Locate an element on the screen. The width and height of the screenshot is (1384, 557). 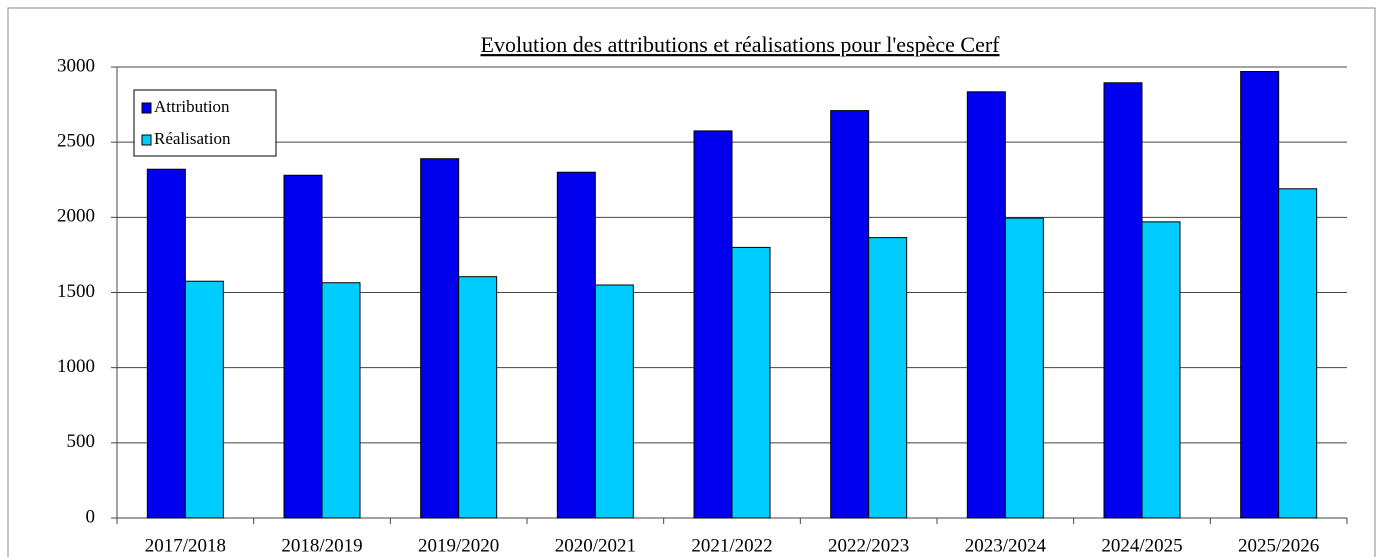
y-tick-label: 1500 is located at coordinates (76, 291).